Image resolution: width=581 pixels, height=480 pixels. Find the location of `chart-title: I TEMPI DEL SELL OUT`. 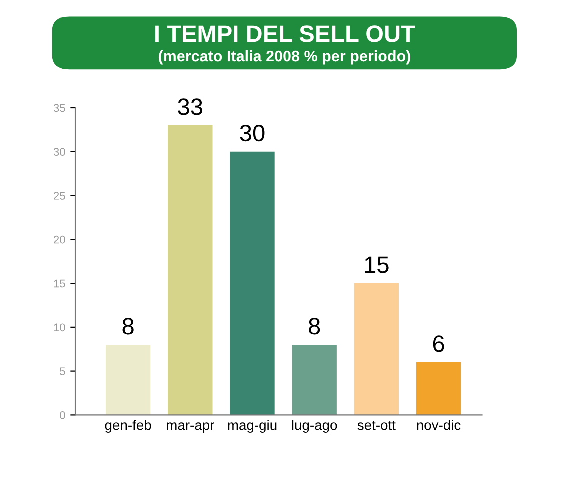

chart-title: I TEMPI DEL SELL OUT is located at coordinates (286, 34).